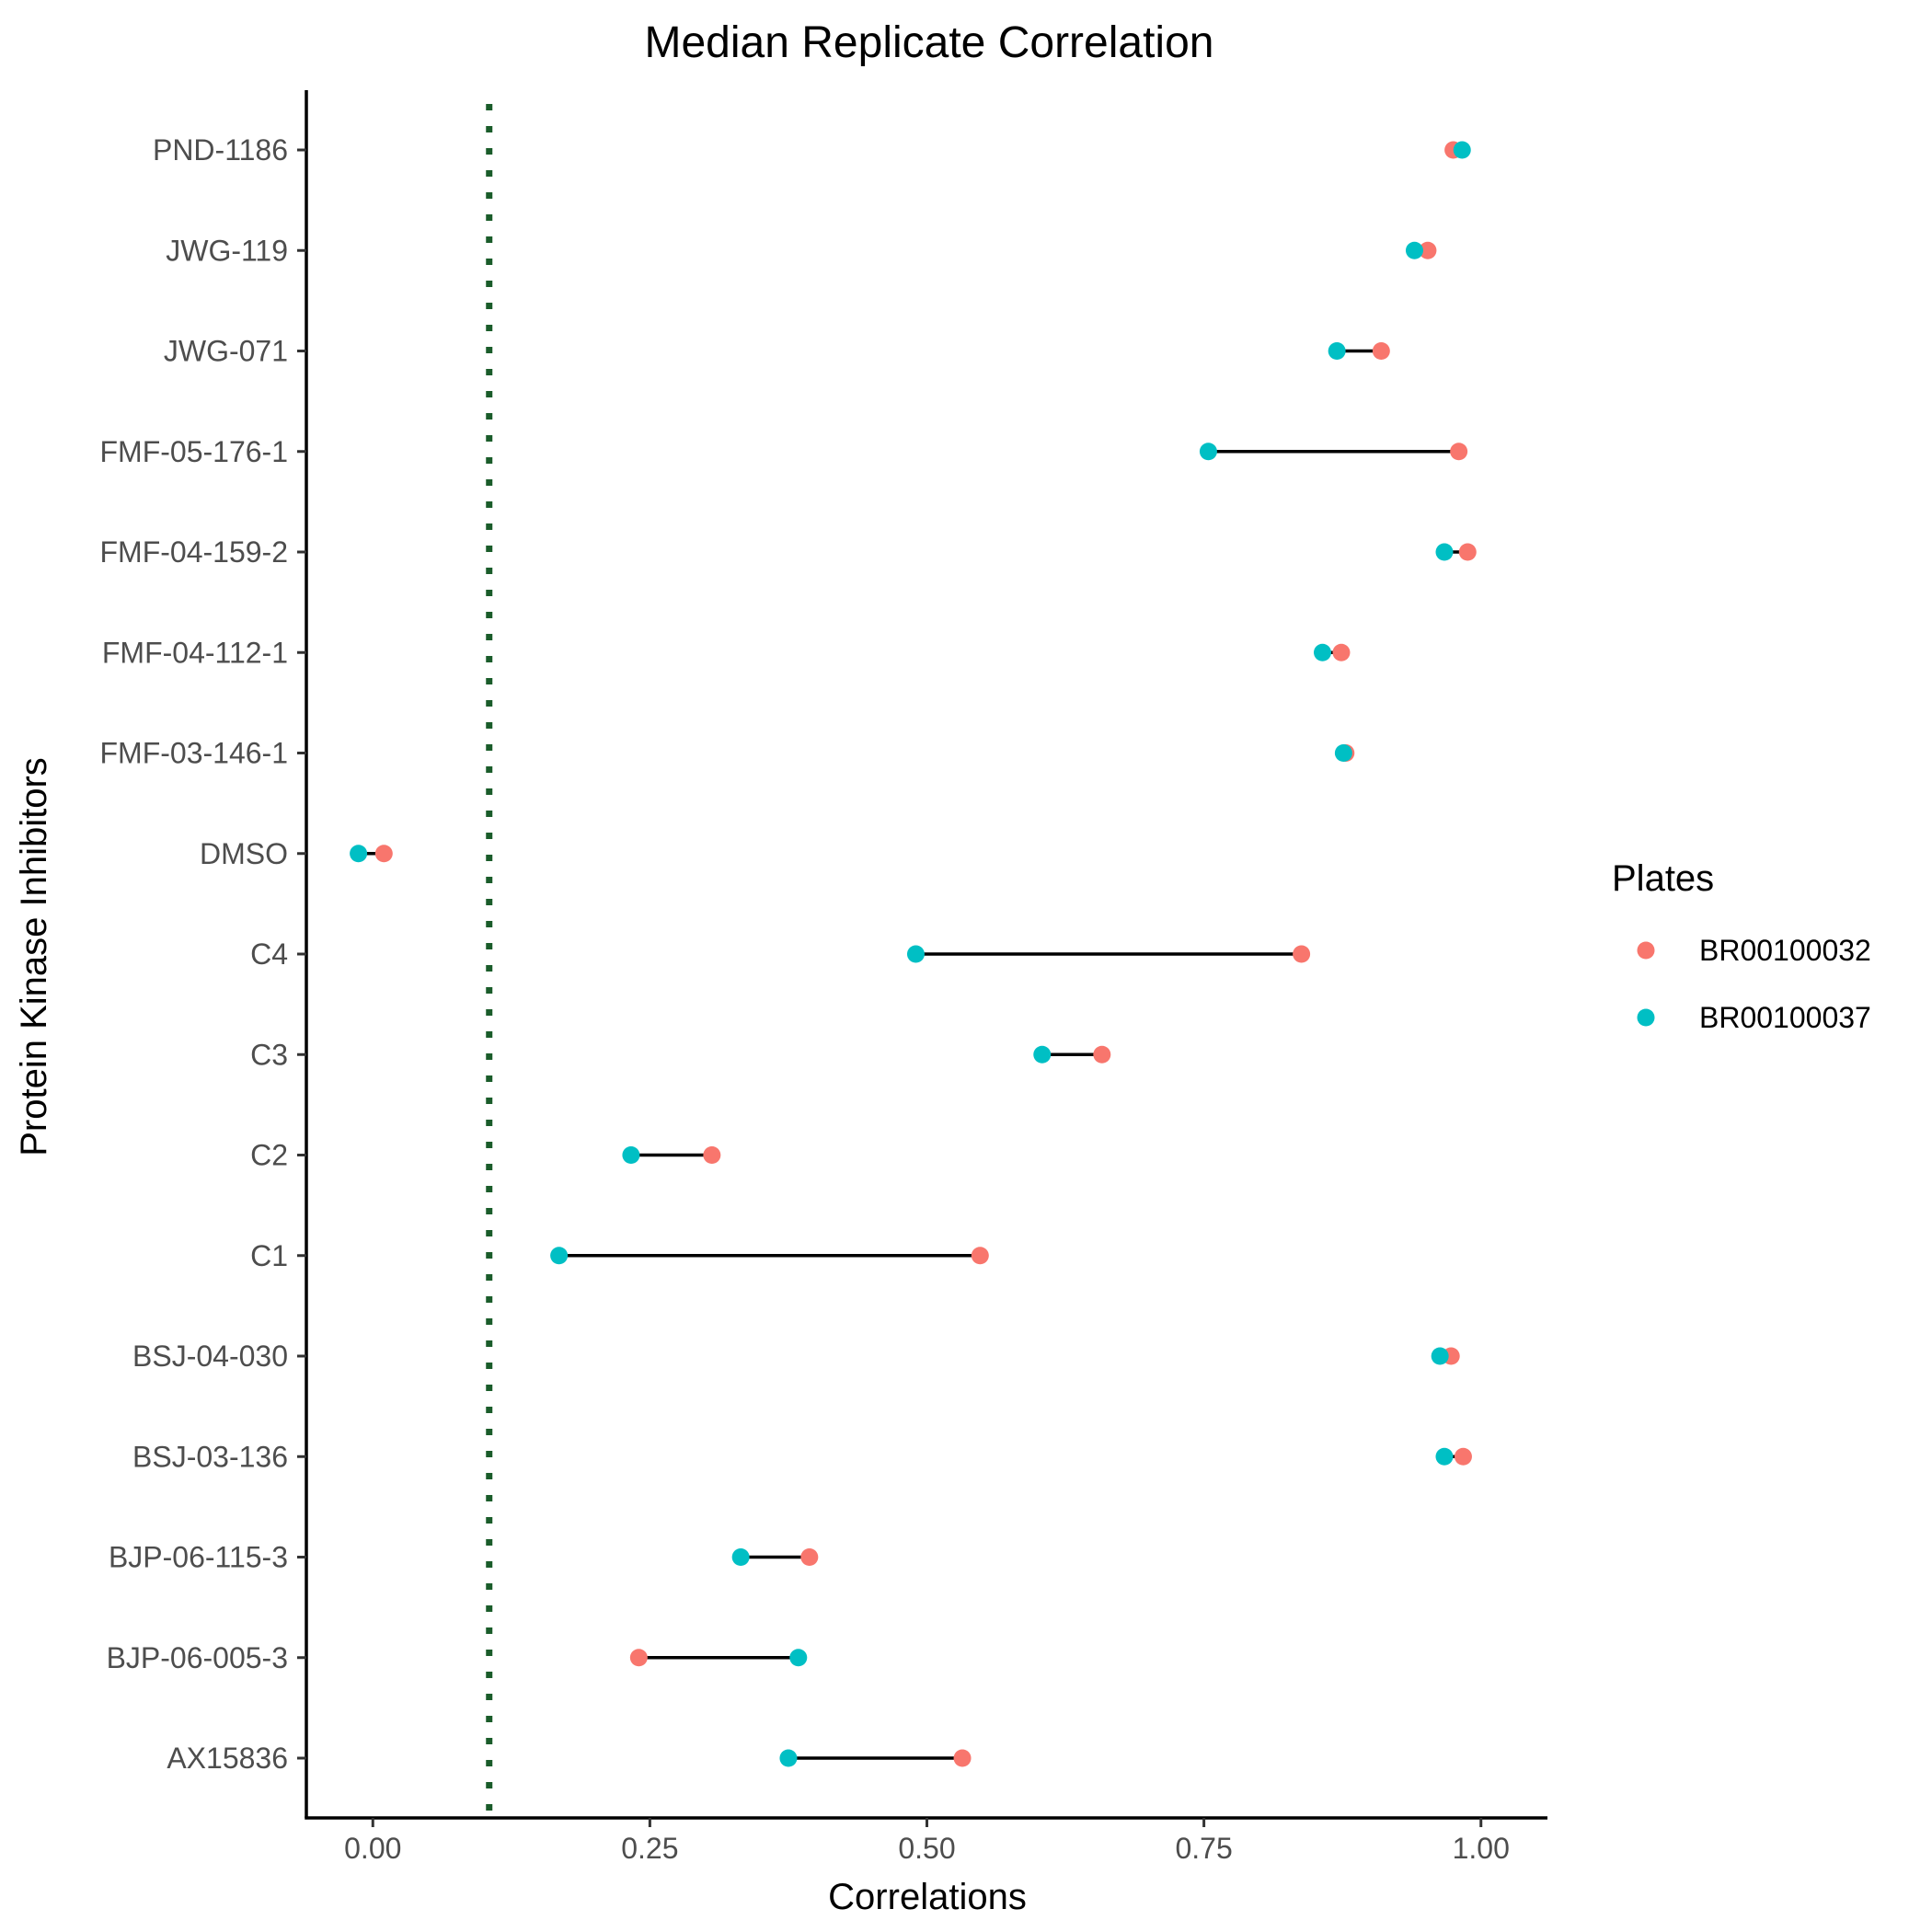 This screenshot has width=1932, height=1932. Describe the element at coordinates (962, 1758) in the screenshot. I see `point-BR00100032-AX15836` at that location.